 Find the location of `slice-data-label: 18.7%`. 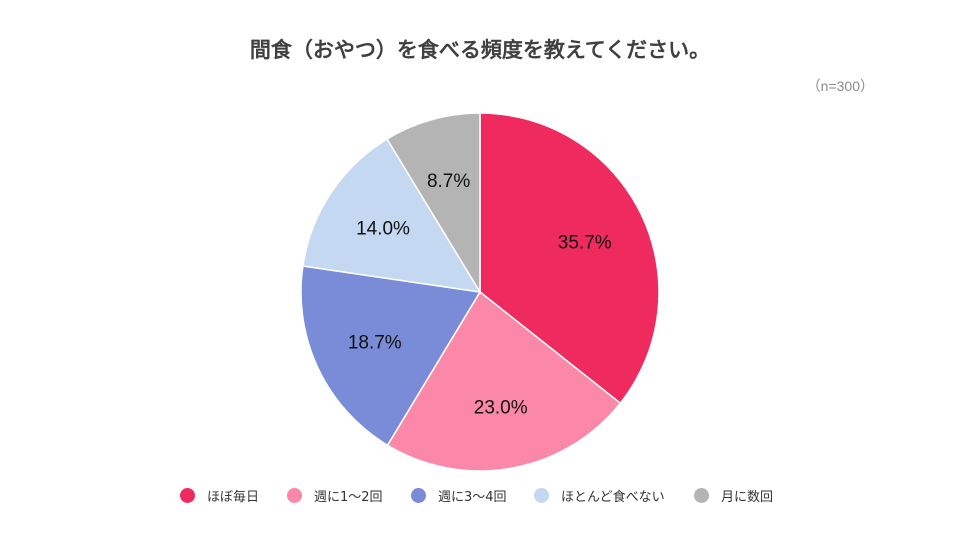

slice-data-label: 18.7% is located at coordinates (375, 343).